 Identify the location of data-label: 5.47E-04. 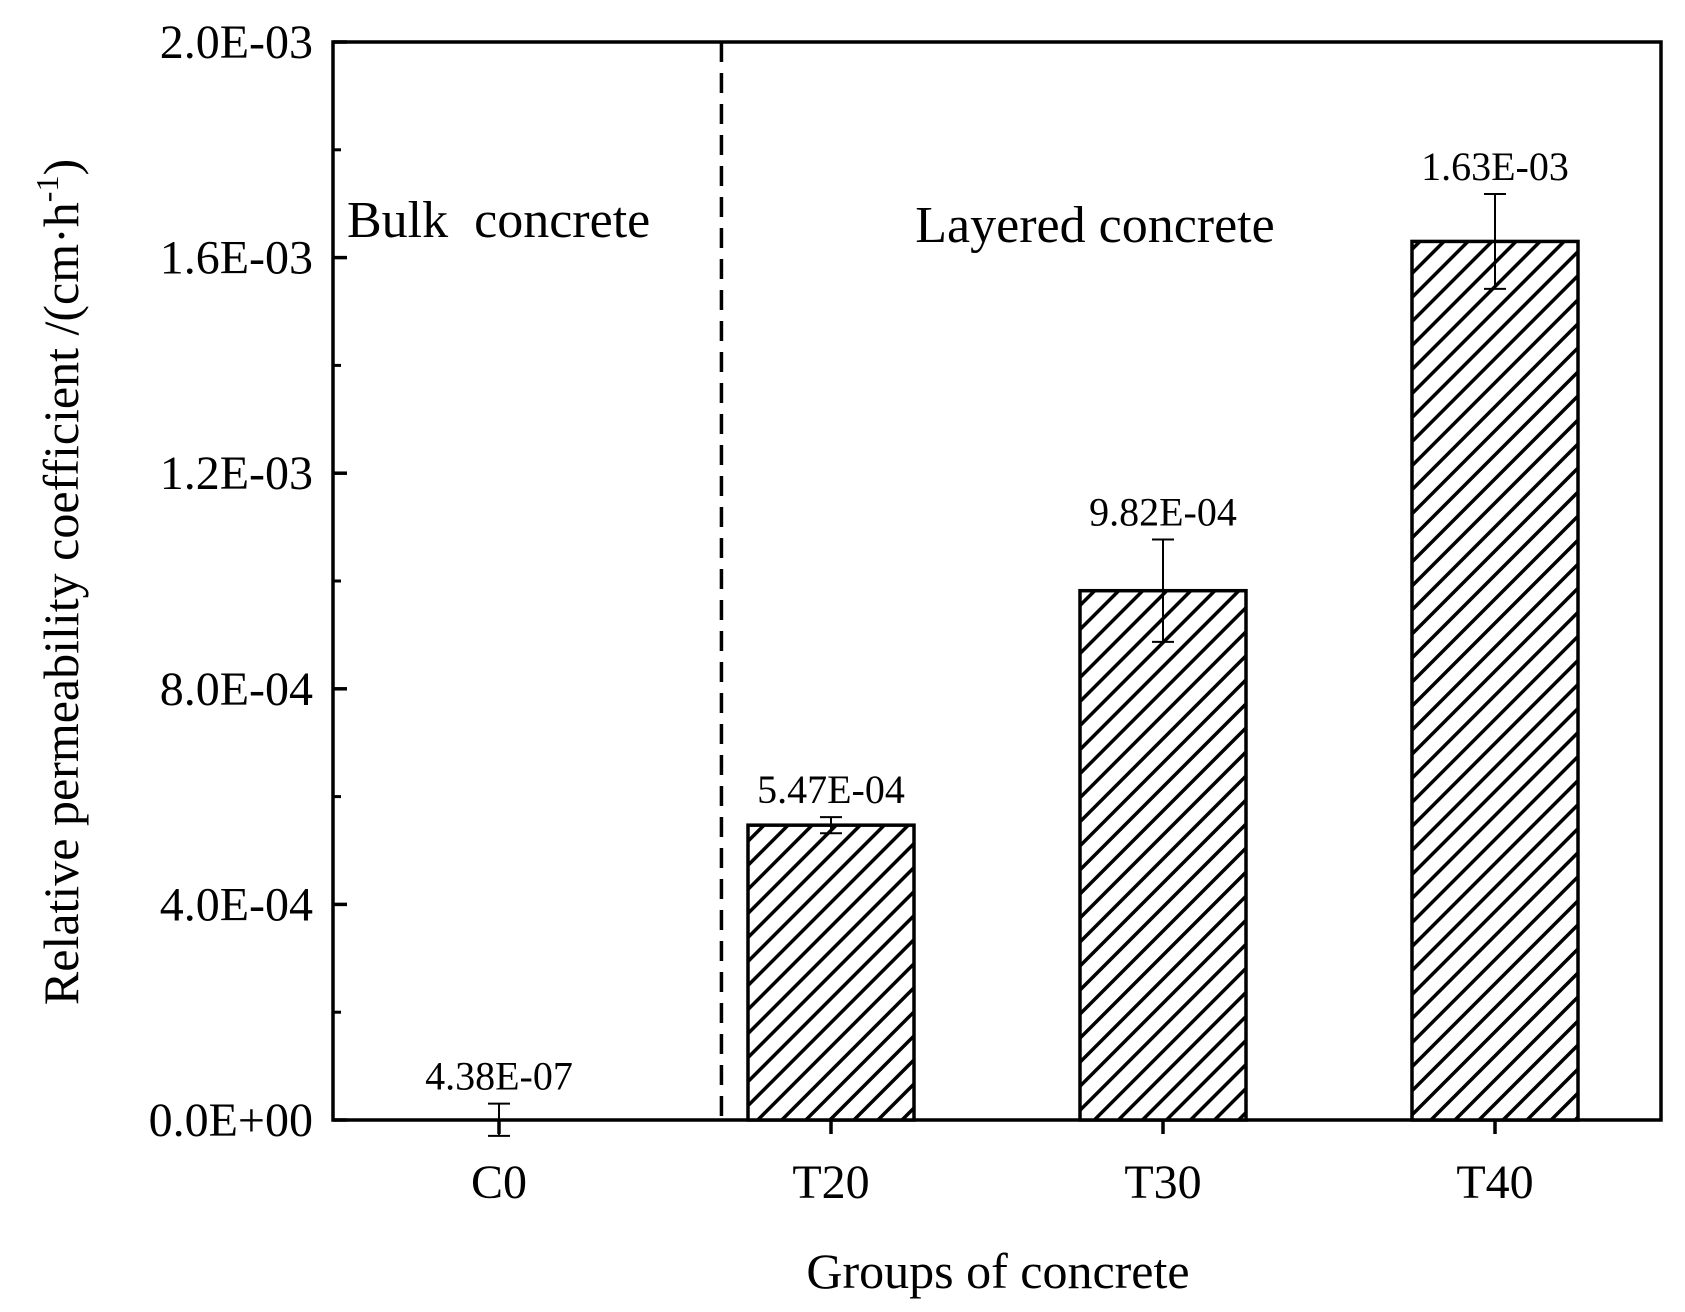
(831, 789).